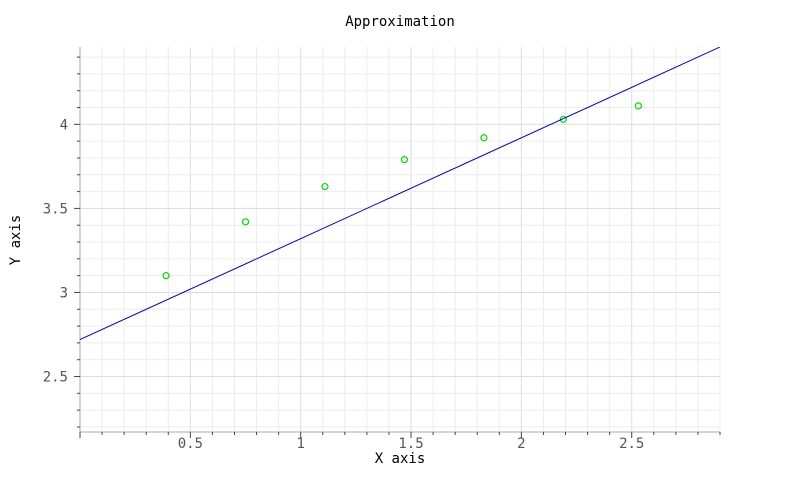 The image size is (800, 480). Describe the element at coordinates (190, 444) in the screenshot. I see `x-tick-label: 0.5` at that location.